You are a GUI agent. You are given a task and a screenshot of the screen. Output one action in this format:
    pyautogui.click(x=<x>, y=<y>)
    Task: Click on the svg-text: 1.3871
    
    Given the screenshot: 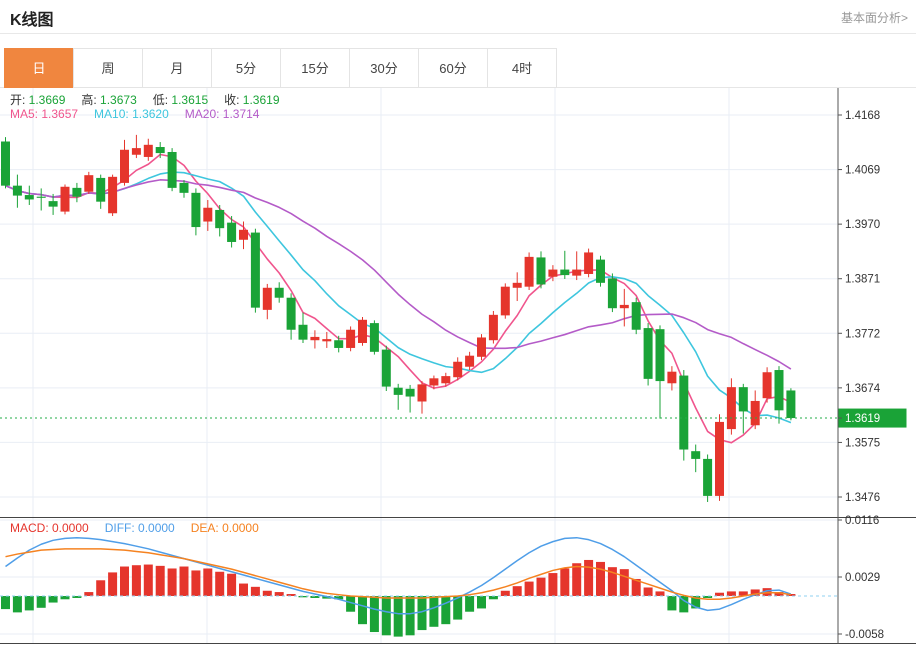 What is the action you would take?
    pyautogui.click(x=862, y=280)
    